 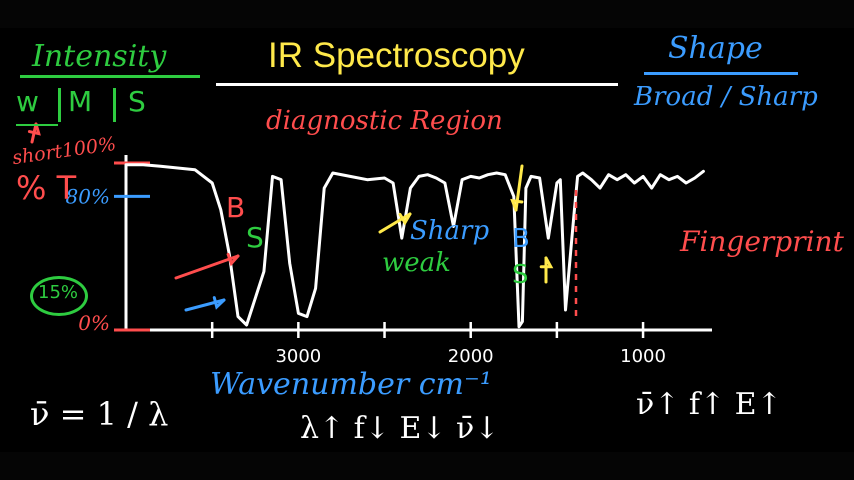 What do you see at coordinates (34, 129) in the screenshot?
I see `arrow-short-up-head` at bounding box center [34, 129].